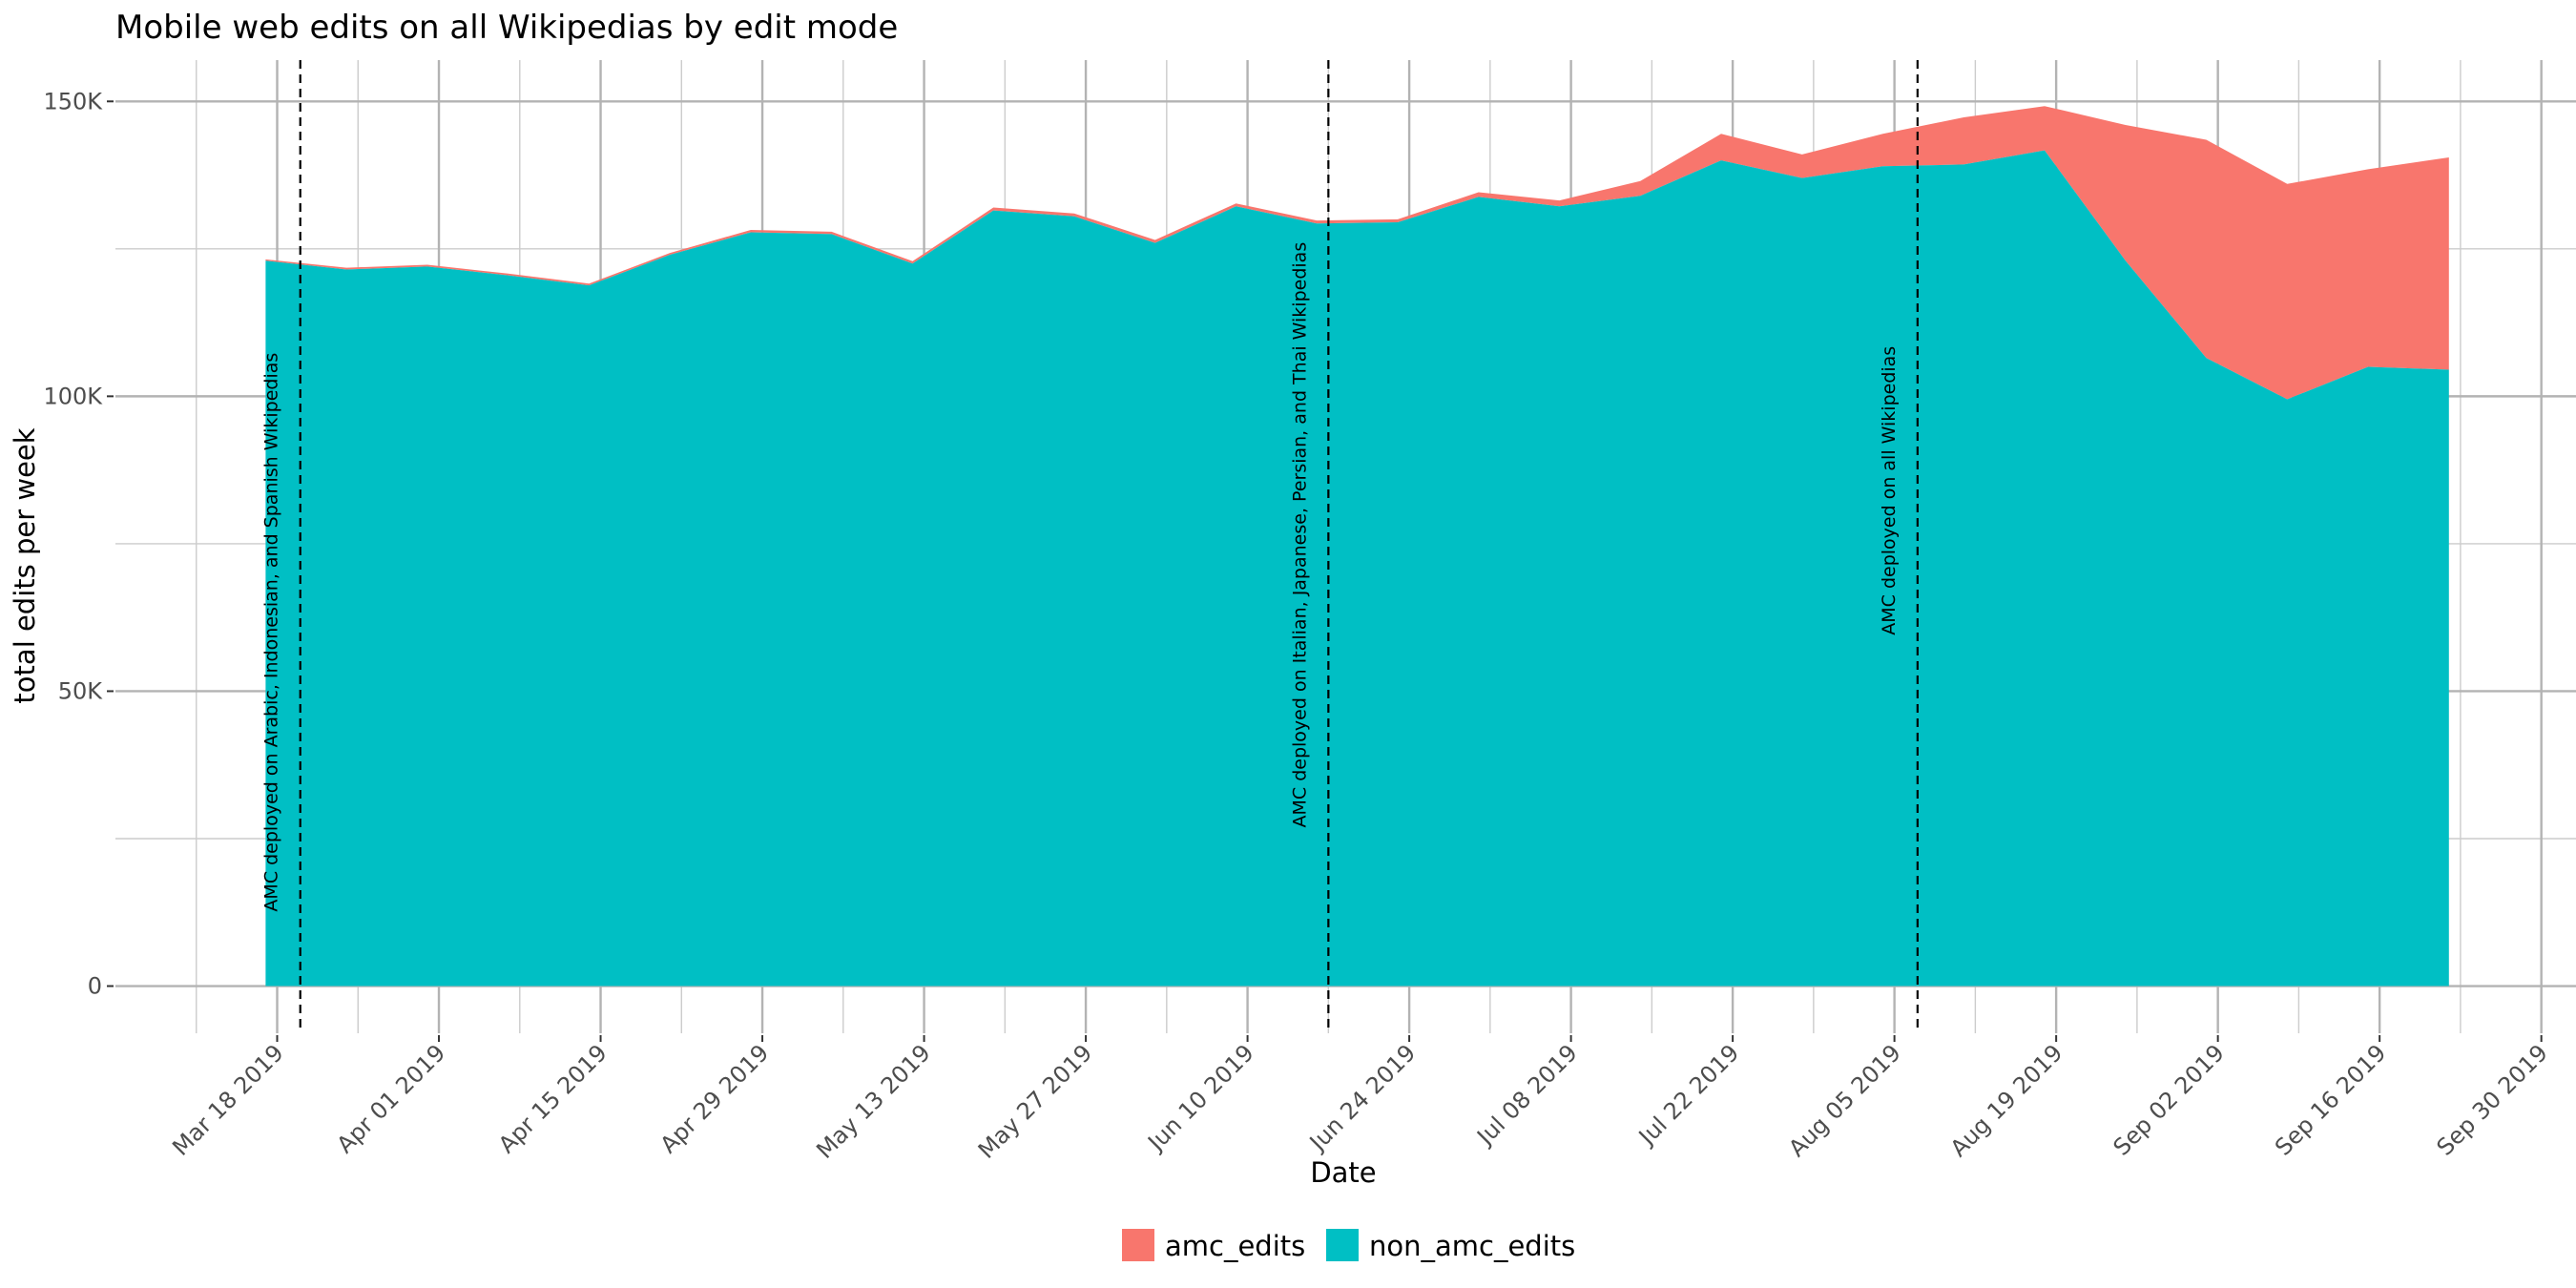 The height and width of the screenshot is (1288, 2576). What do you see at coordinates (391, 1098) in the screenshot?
I see `x-tick-label: Apr 01 2019` at bounding box center [391, 1098].